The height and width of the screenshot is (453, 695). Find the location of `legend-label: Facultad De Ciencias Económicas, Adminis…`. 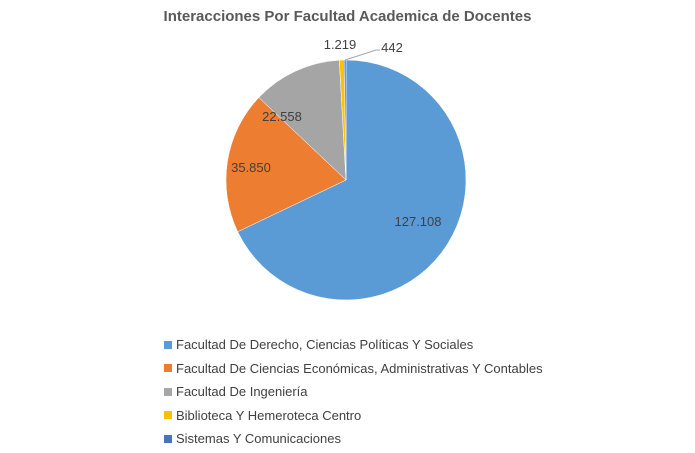

legend-label: Facultad De Ciencias Económicas, Adminis… is located at coordinates (359, 368).